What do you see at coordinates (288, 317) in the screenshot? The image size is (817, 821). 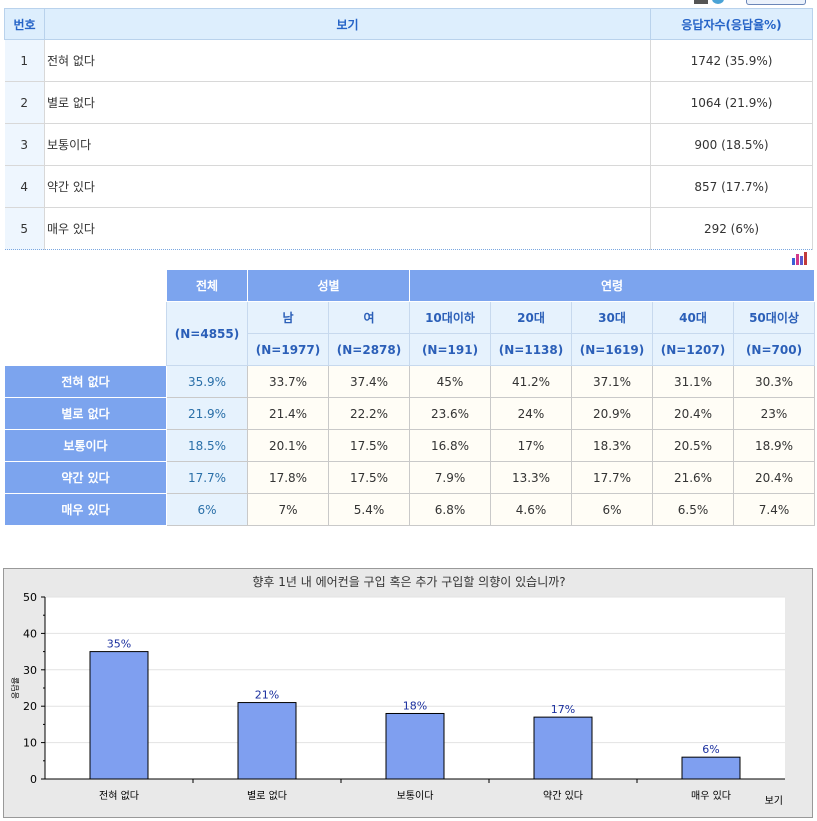 I see `header-gender-label: 남` at bounding box center [288, 317].